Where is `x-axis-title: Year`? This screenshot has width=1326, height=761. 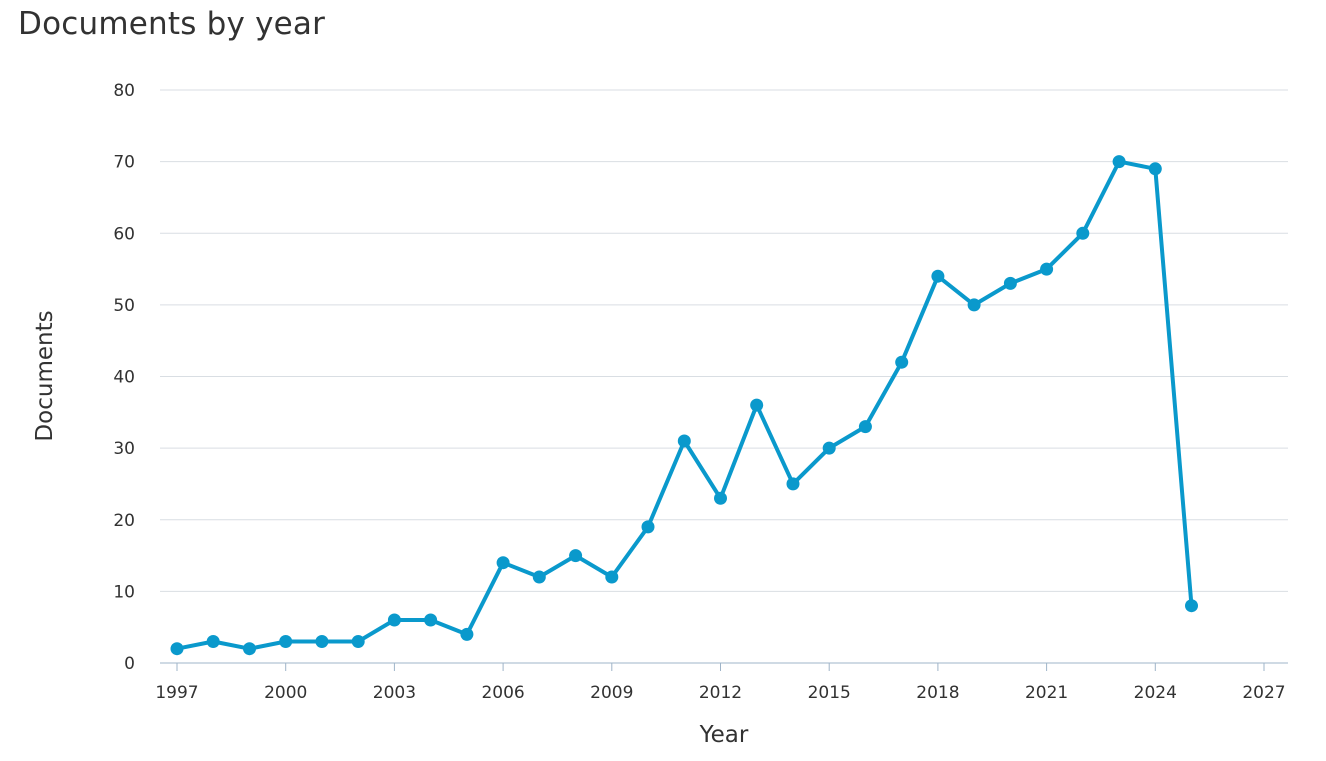
x-axis-title: Year is located at coordinates (724, 735).